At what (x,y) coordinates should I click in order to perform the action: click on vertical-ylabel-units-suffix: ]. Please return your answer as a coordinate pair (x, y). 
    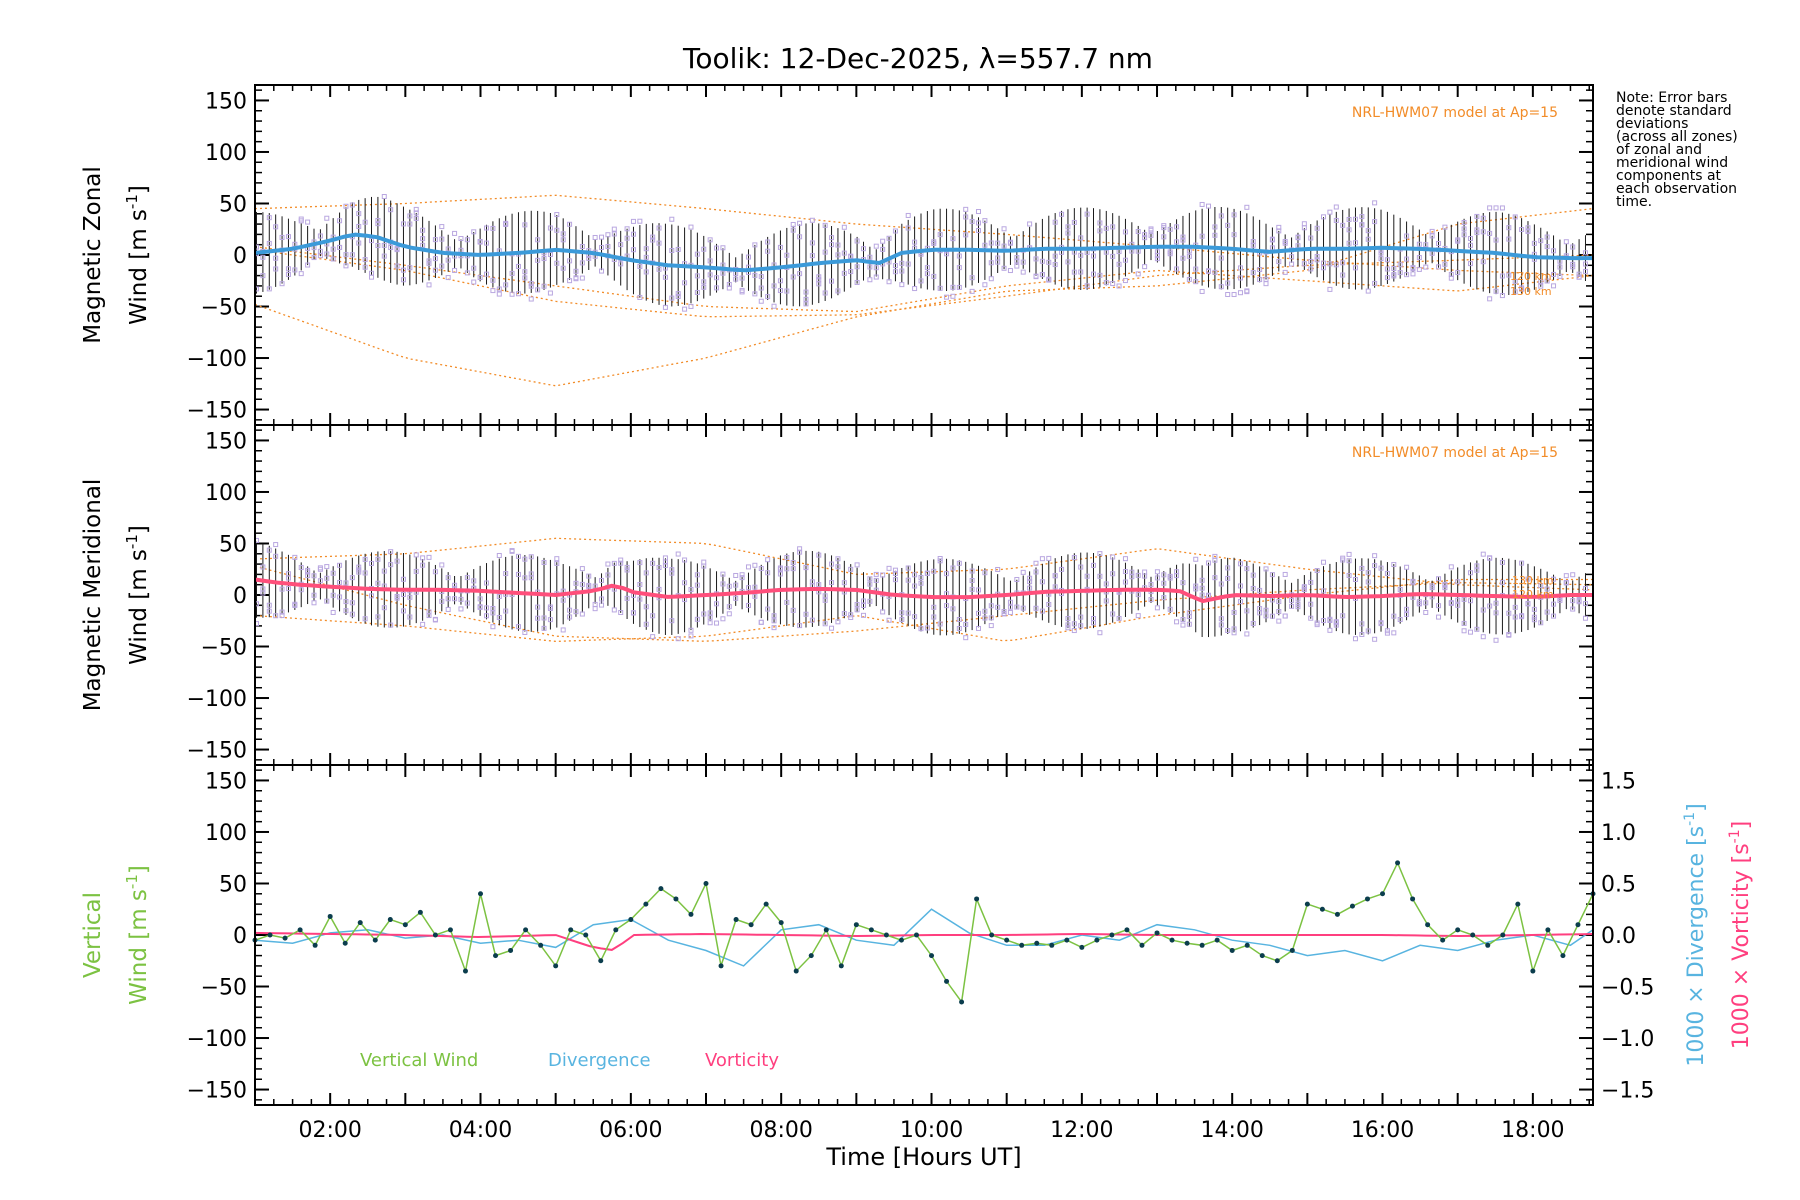
    Looking at the image, I should click on (139, 869).